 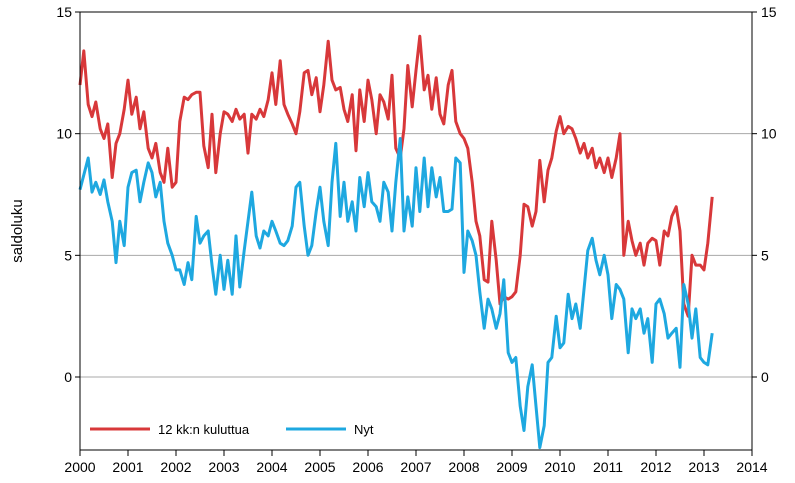 I want to click on x-tick-label: 2008, so click(x=463, y=467).